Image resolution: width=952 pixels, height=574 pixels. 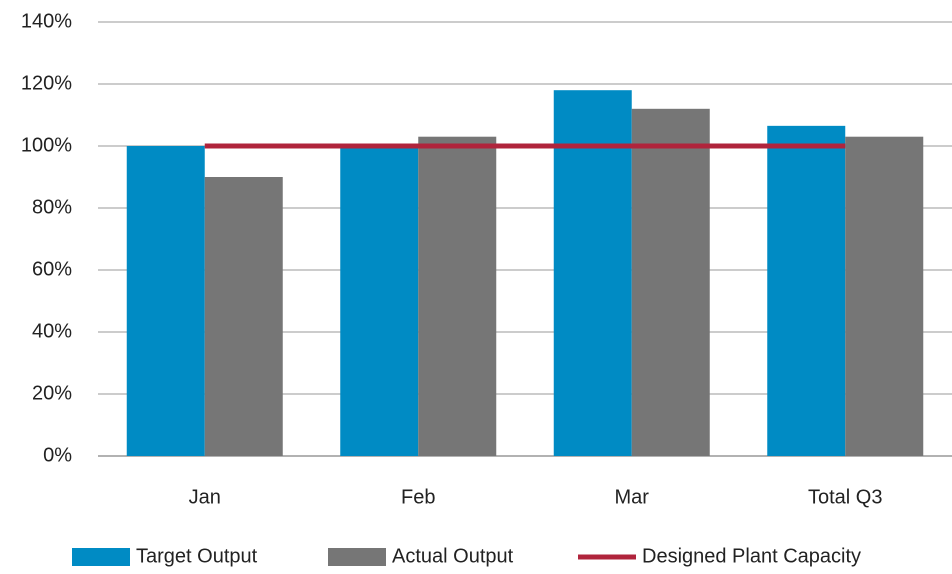 I want to click on y-tick-label: 40%, so click(x=52, y=331).